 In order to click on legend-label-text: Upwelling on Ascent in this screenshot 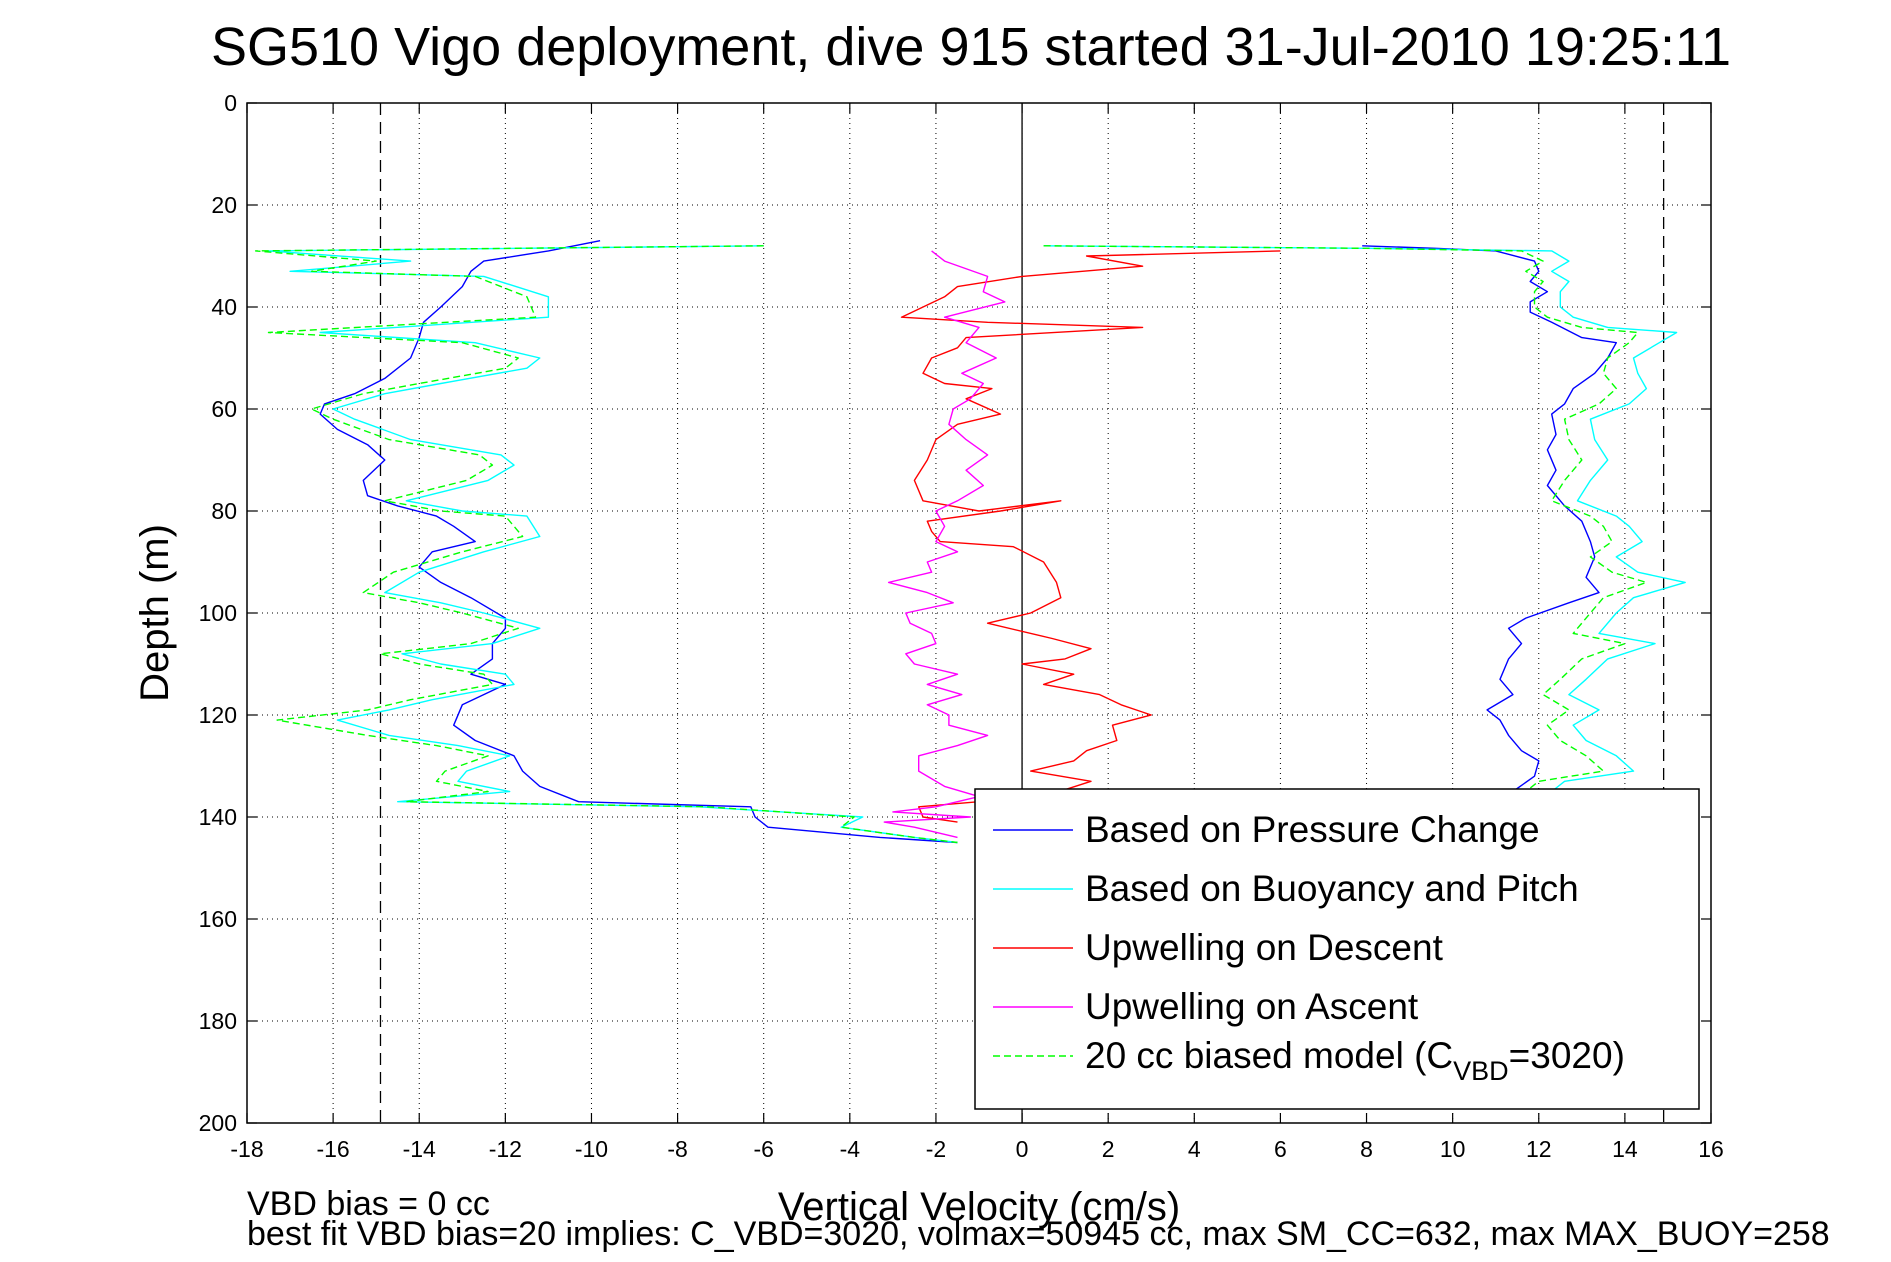, I will do `click(1252, 1006)`.